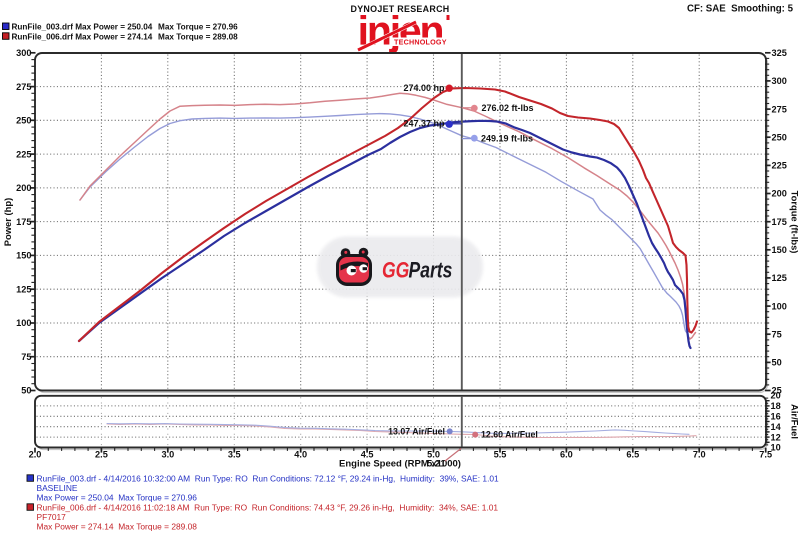 The image size is (800, 535). What do you see at coordinates (52, 517) in the screenshot?
I see `svg-text: PF7017` at bounding box center [52, 517].